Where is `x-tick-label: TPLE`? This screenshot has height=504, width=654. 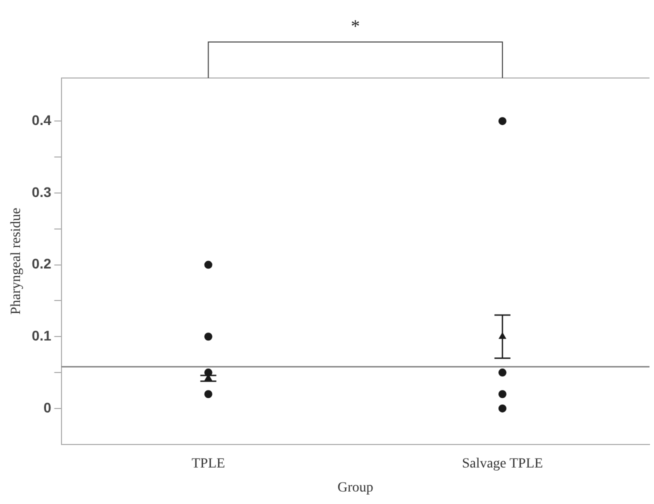
x-tick-label: TPLE is located at coordinates (209, 464).